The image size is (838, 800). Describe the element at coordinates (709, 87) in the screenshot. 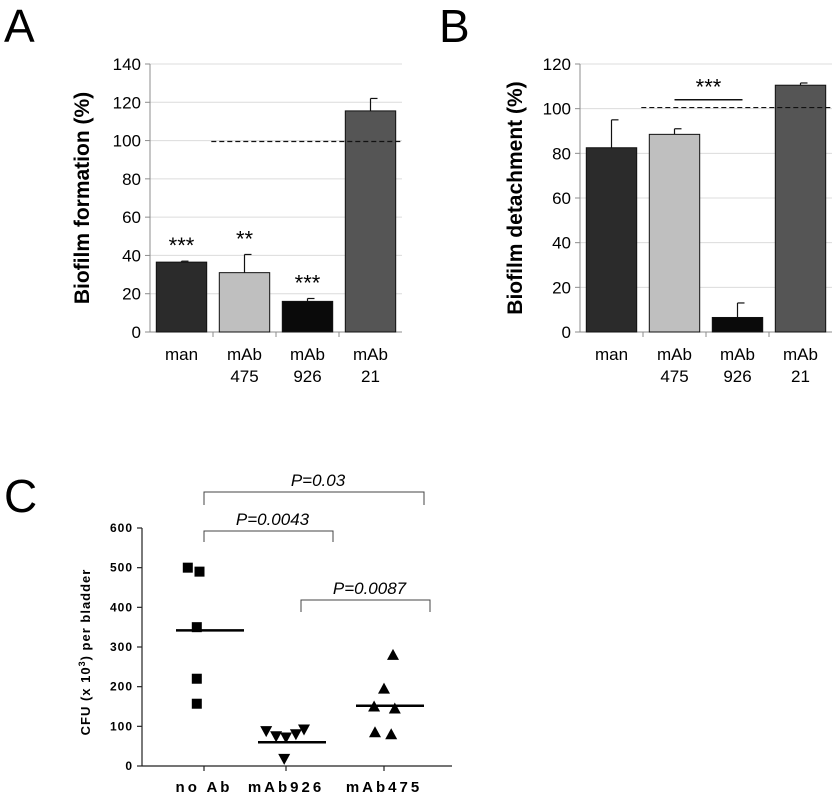

I see `chart-b-significance-label: ***` at that location.